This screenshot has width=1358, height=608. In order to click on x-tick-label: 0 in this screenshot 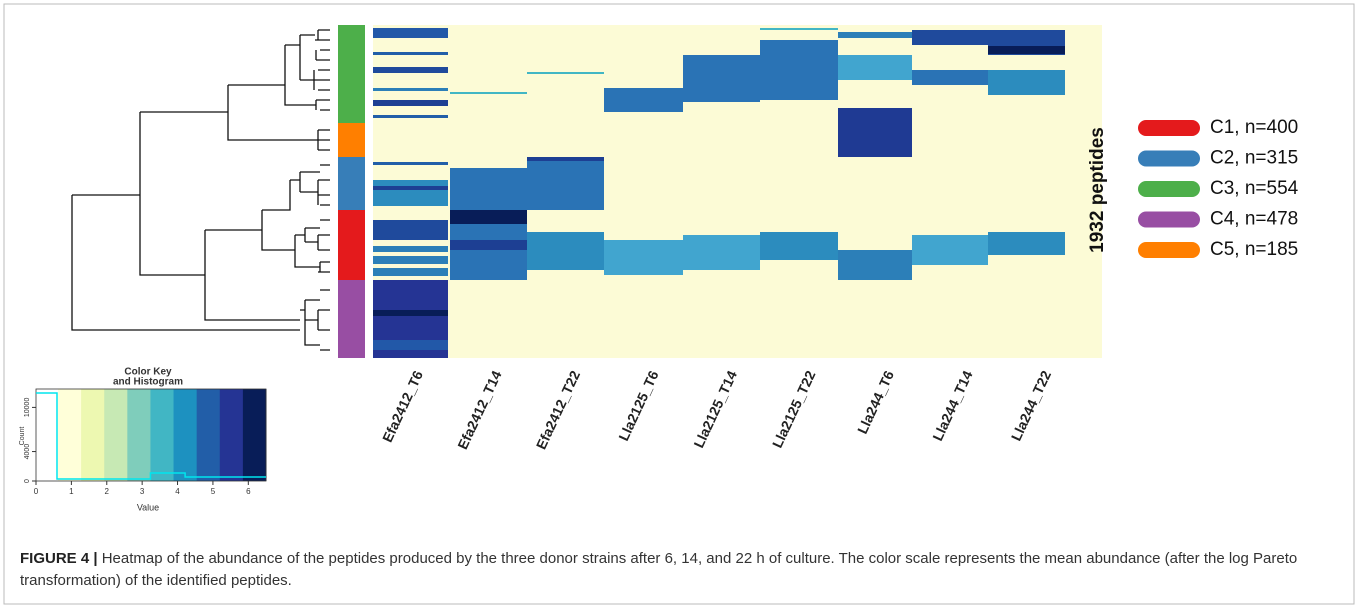, I will do `click(36, 491)`.